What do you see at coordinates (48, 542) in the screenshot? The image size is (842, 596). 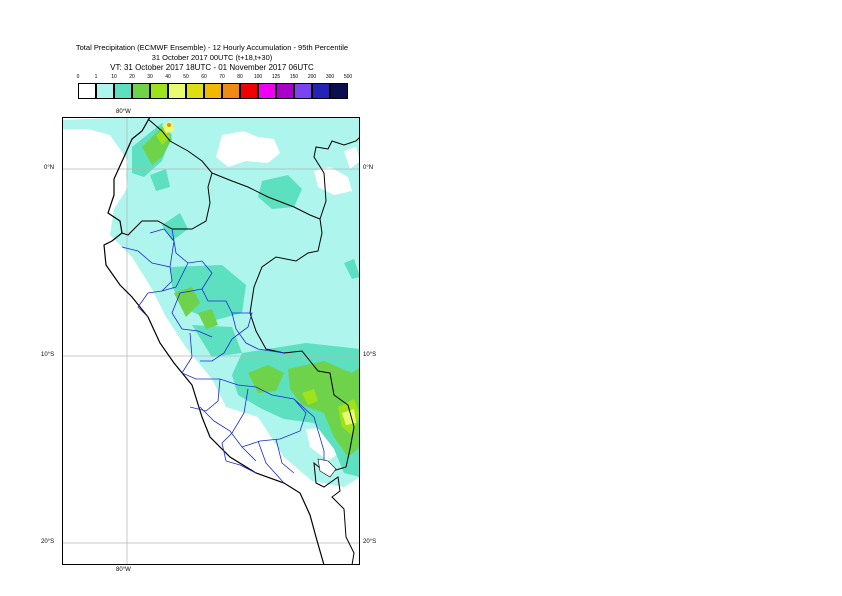 I see `lat-label-20s-left: 20°S` at bounding box center [48, 542].